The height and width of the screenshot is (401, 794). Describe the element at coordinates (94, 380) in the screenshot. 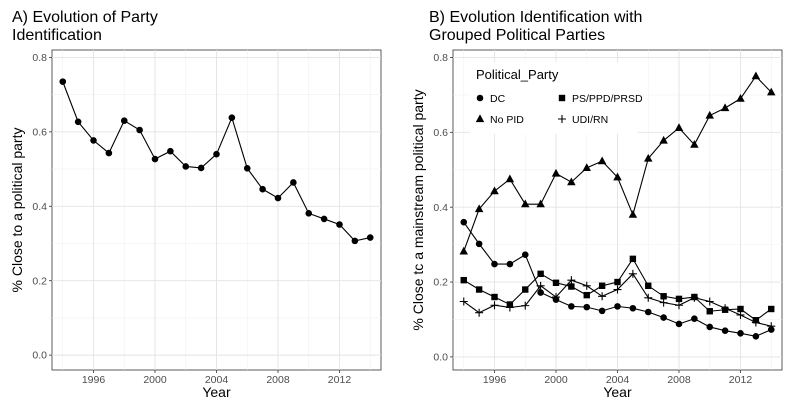

I see `x-tick-label: 1996` at that location.